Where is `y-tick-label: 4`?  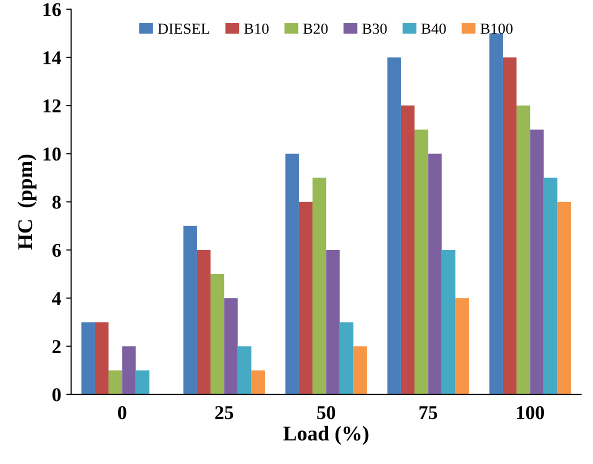
y-tick-label: 4 is located at coordinates (57, 298).